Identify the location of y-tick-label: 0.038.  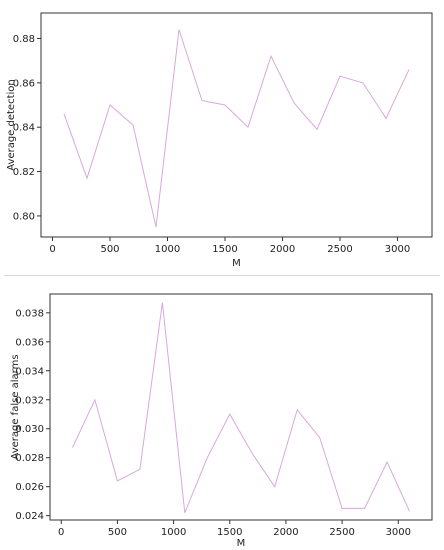
(29, 313).